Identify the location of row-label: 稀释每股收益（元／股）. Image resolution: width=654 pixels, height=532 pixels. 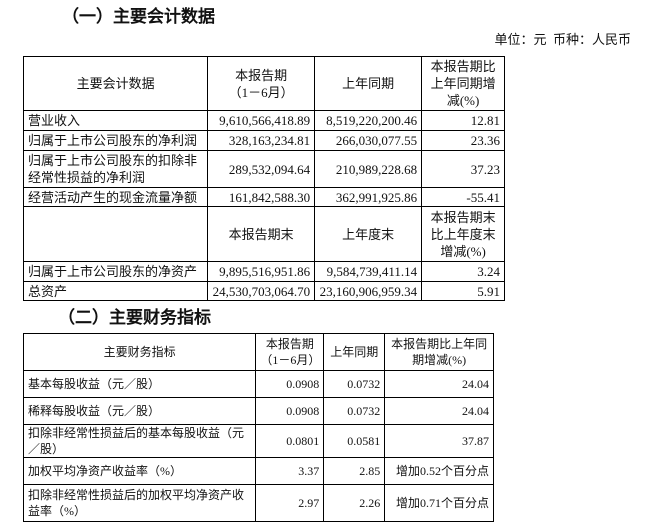
(139, 411).